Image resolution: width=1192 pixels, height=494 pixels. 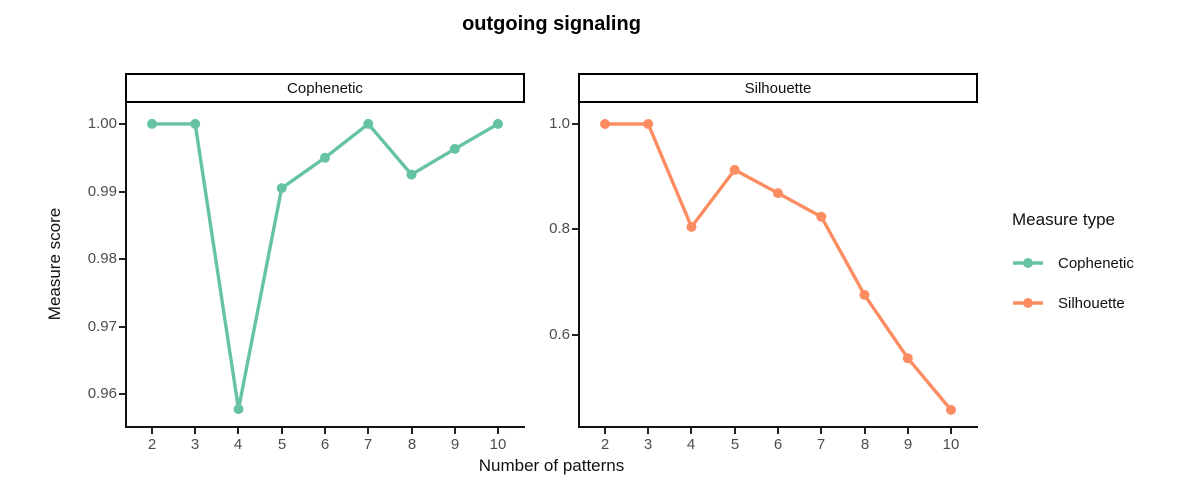 I want to click on facet-strip-label: Cophenetic, so click(x=325, y=88).